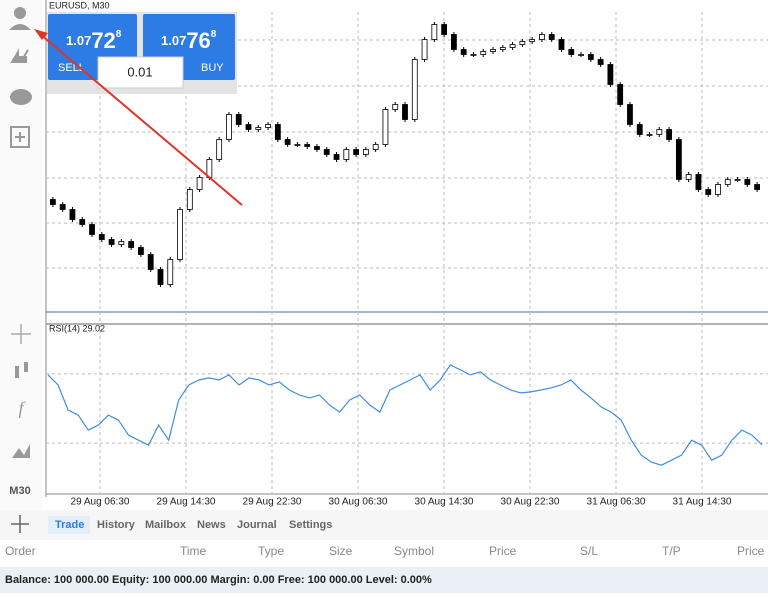  What do you see at coordinates (530, 502) in the screenshot?
I see `x-tick-label: 30 Aug 22:30` at bounding box center [530, 502].